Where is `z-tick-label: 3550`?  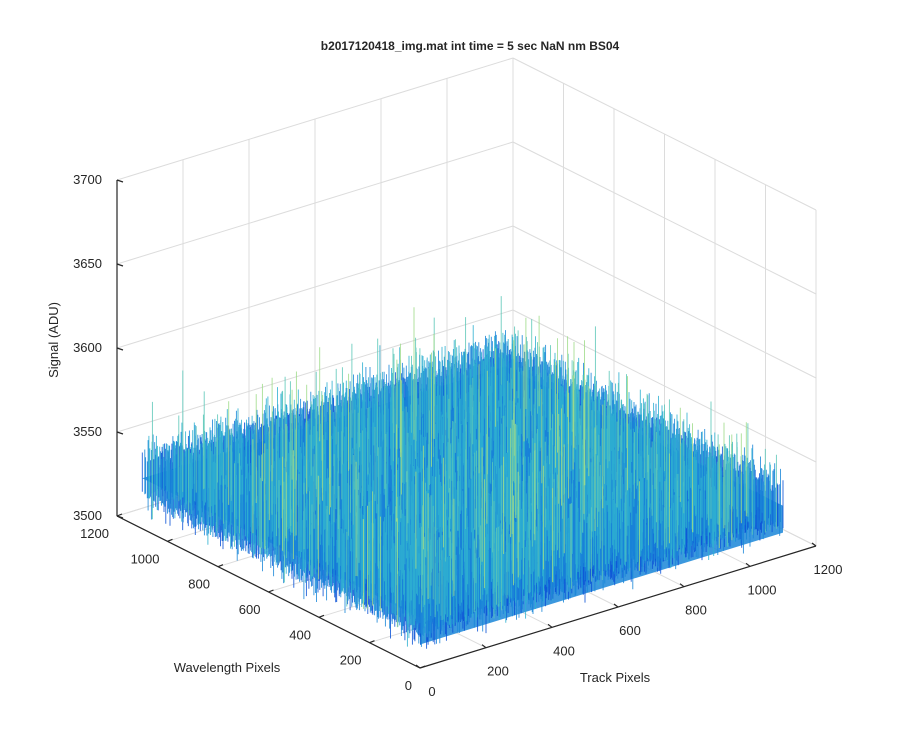 z-tick-label: 3550 is located at coordinates (87, 431).